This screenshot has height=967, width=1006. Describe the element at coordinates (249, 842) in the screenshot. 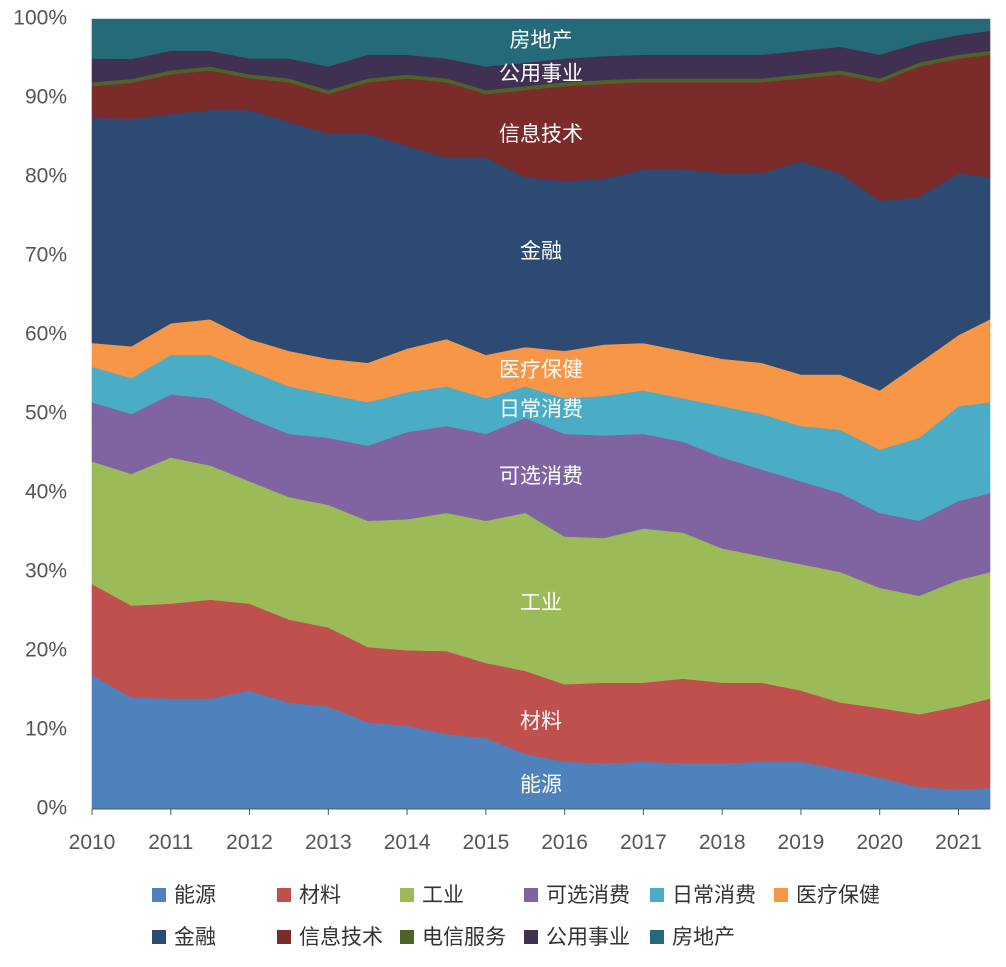

I see `x-tick-label: 2012` at that location.